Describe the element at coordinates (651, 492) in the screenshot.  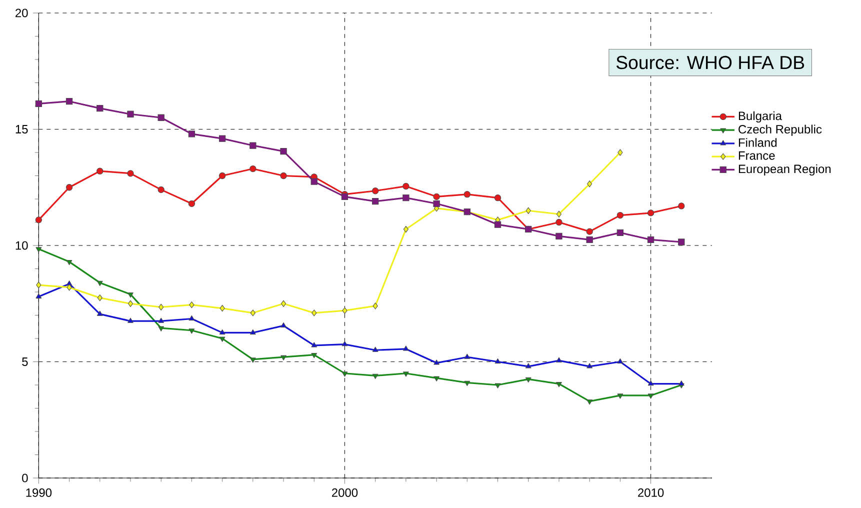
I see `x-tick-label: 2010` at that location.